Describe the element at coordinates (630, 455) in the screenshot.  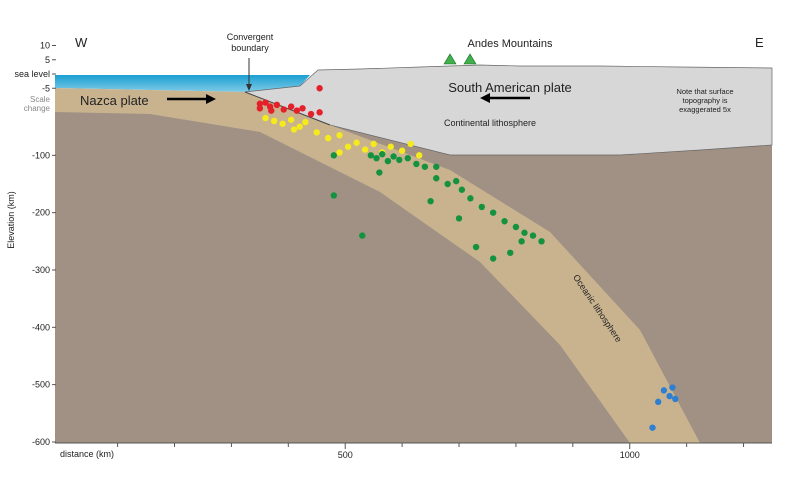
I see `x-tick-label: 1000` at that location.